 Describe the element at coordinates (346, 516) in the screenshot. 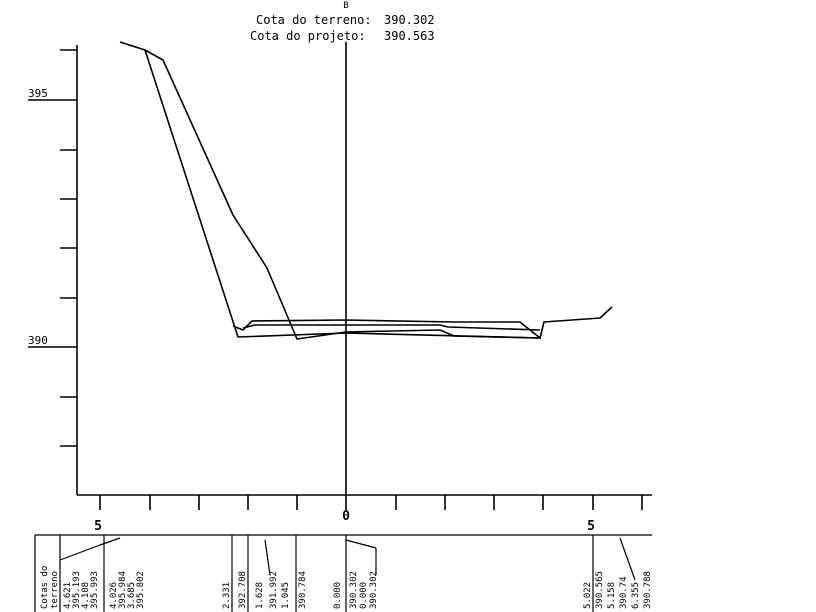

I see `x-label-0: 0` at that location.